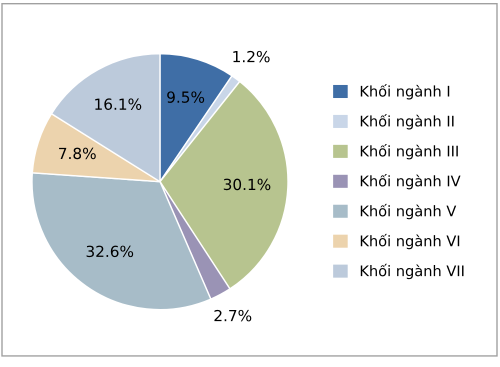  What do you see at coordinates (409, 152) in the screenshot?
I see `legend-label: Khối ngành III` at bounding box center [409, 152].